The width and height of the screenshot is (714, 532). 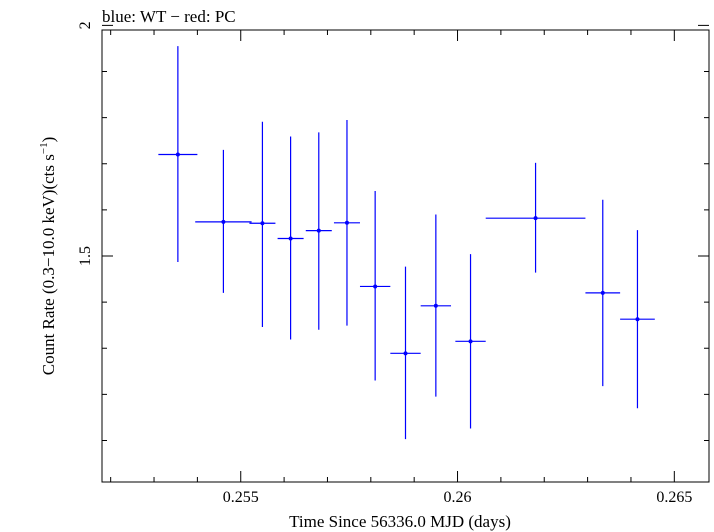 What do you see at coordinates (400, 521) in the screenshot?
I see `x-axis-label: Time Since 56336.0 MJD (days)` at bounding box center [400, 521].